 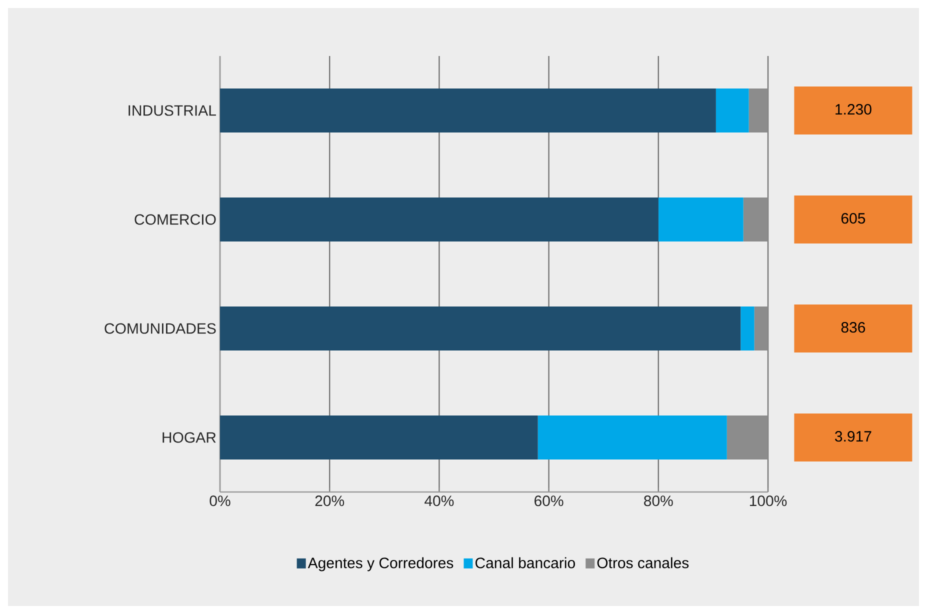 What do you see at coordinates (220, 501) in the screenshot?
I see `x-tick-label: 0%` at bounding box center [220, 501].